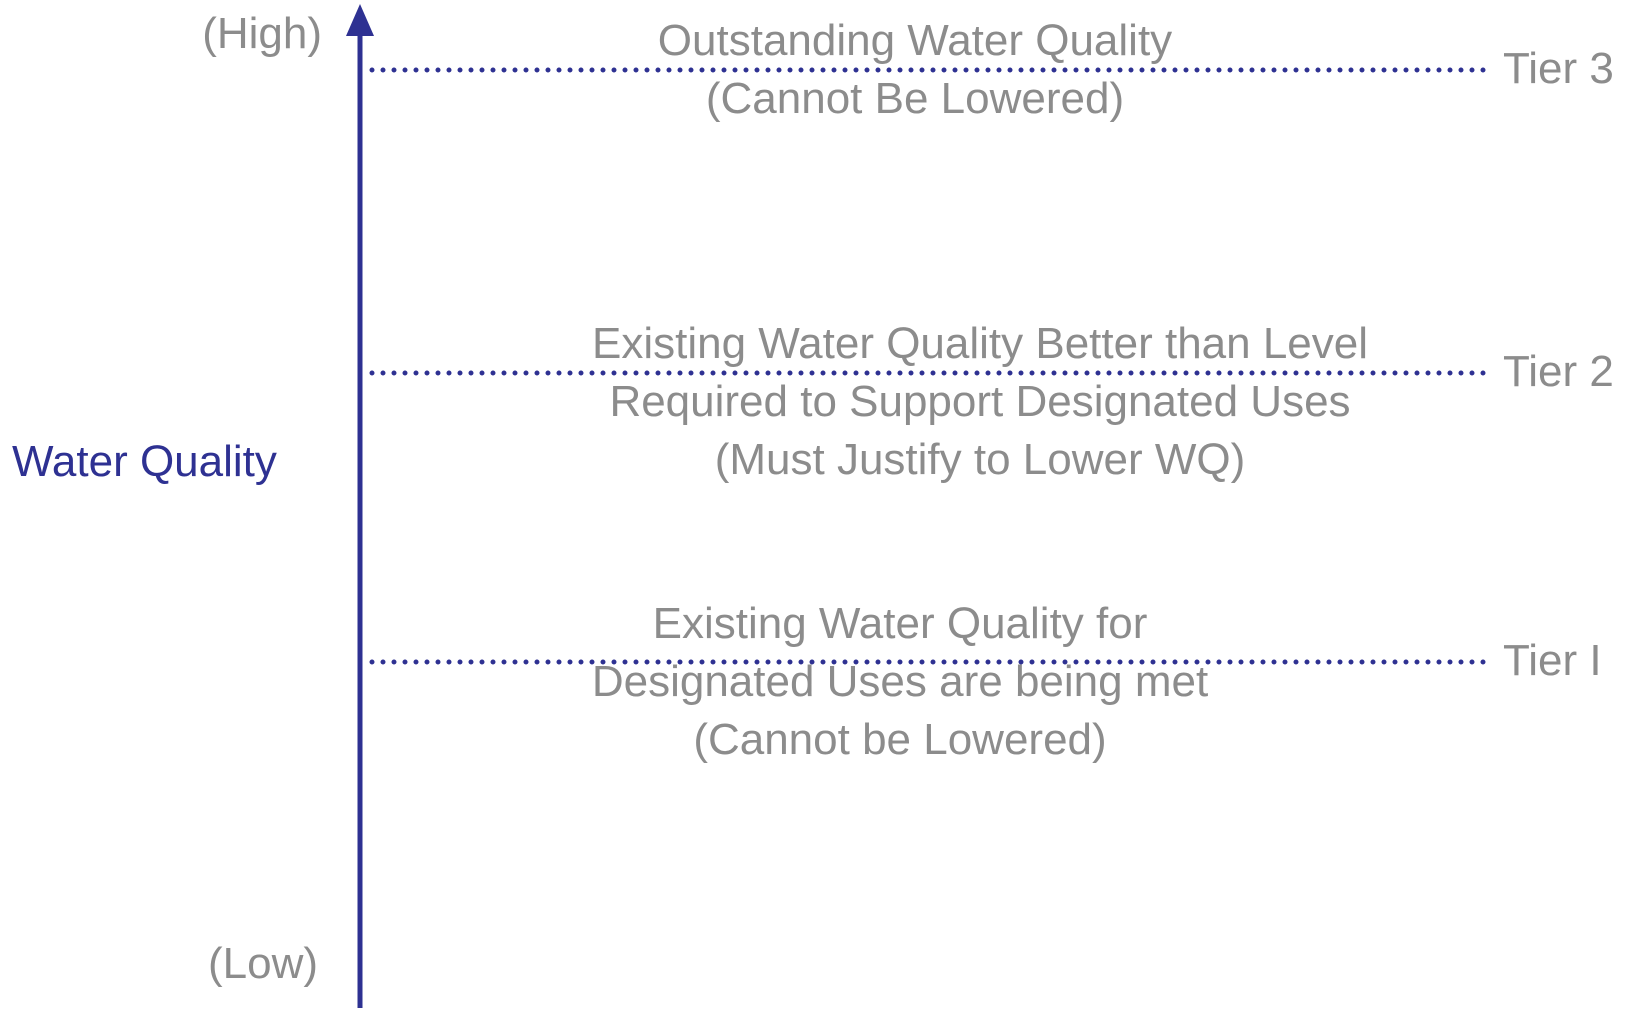 The width and height of the screenshot is (1631, 1013). What do you see at coordinates (262, 33) in the screenshot?
I see `axis-high: (High)` at bounding box center [262, 33].